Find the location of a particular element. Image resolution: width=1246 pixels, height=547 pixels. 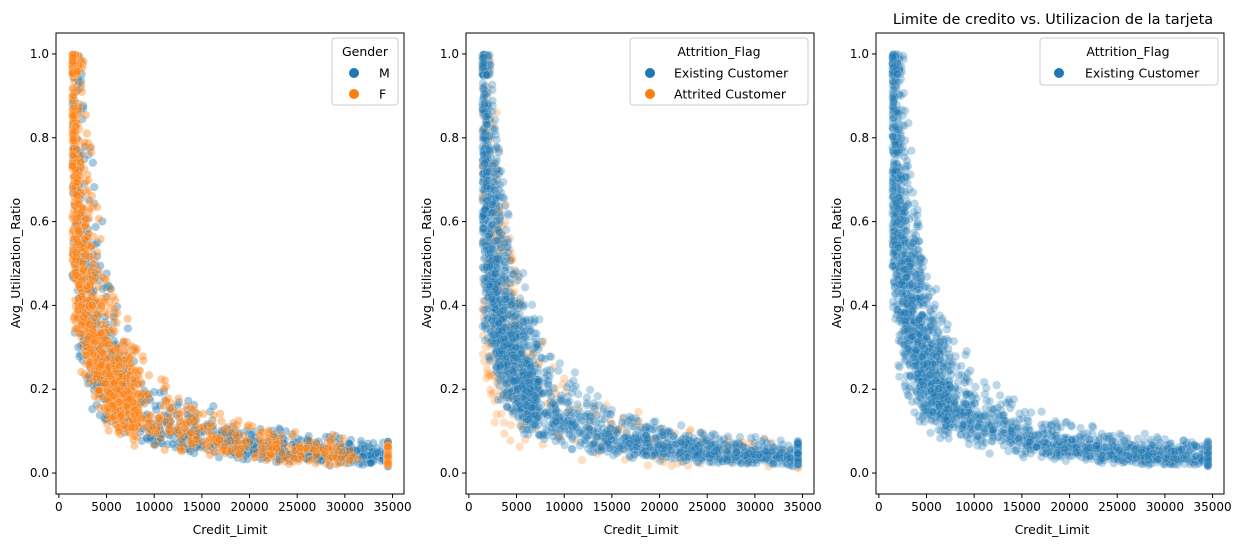

x-axis-label: Credit_Limit is located at coordinates (230, 529).